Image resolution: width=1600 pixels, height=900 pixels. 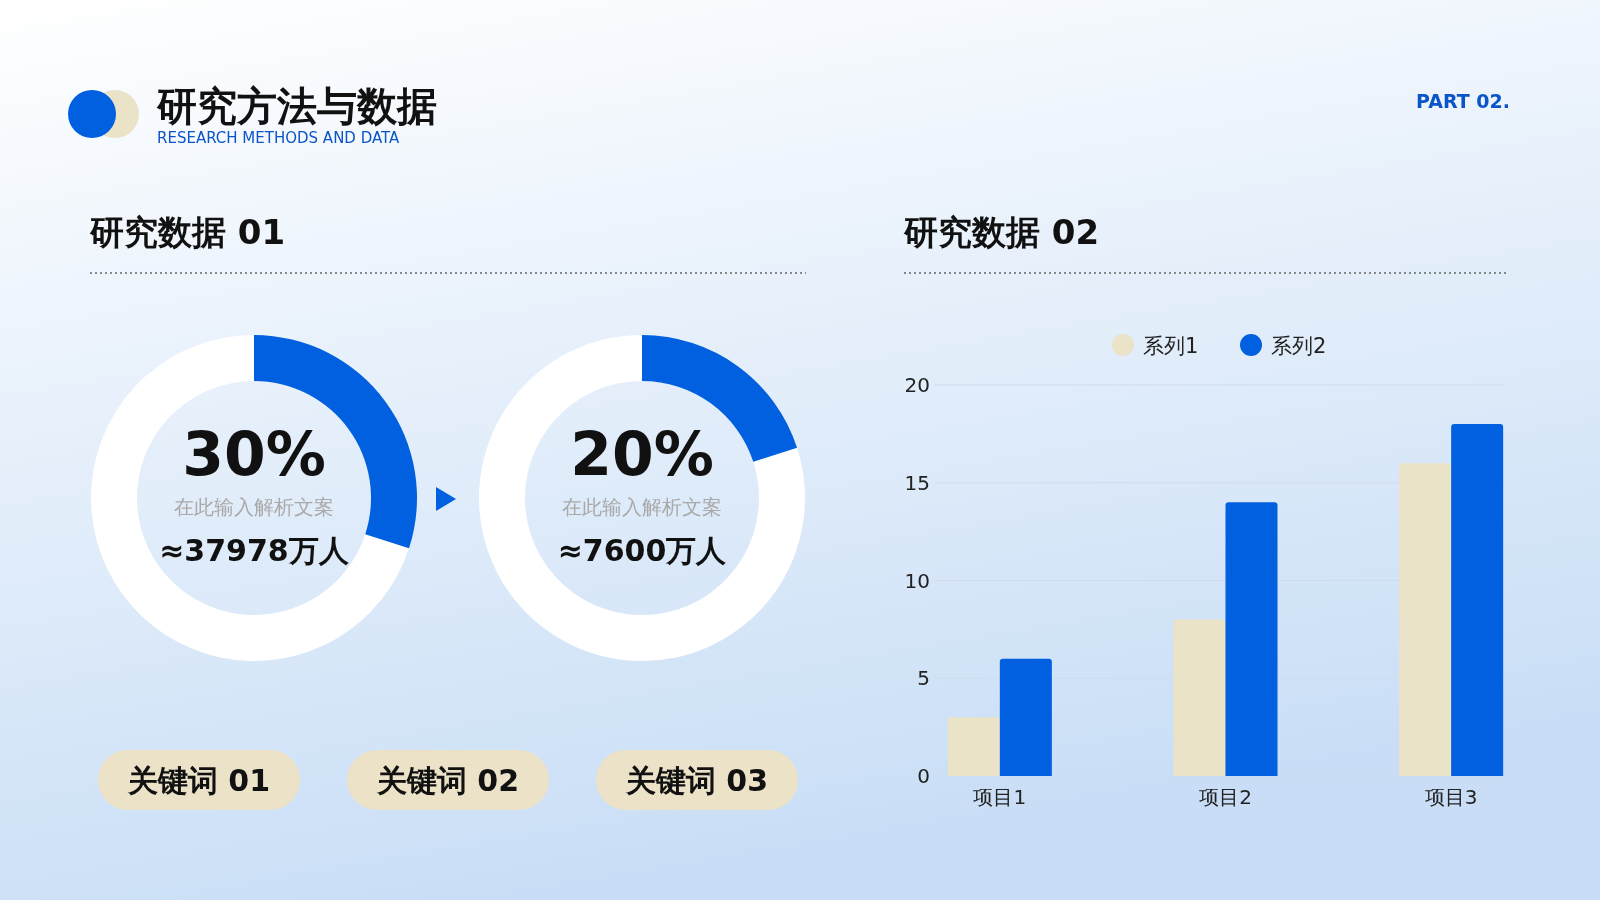 What do you see at coordinates (279, 138) in the screenshot?
I see `text: RESEARCH METHODS AND DATA` at bounding box center [279, 138].